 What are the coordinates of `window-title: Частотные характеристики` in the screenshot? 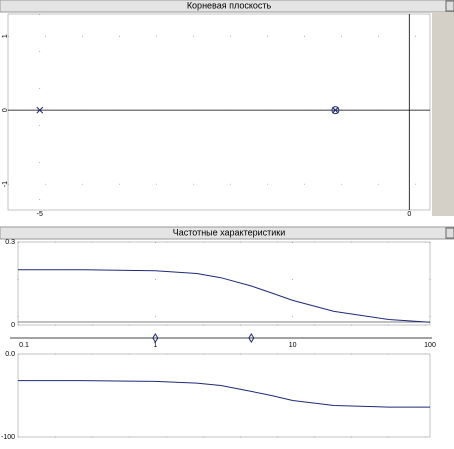 It's located at (229, 232).